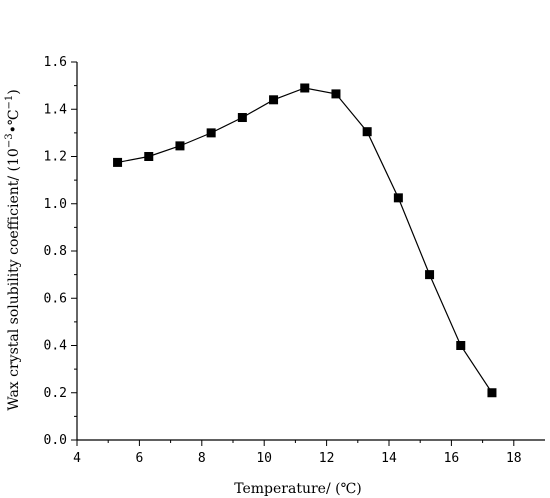  What do you see at coordinates (55, 204) in the screenshot?
I see `y-tick-label: 1.0` at bounding box center [55, 204].